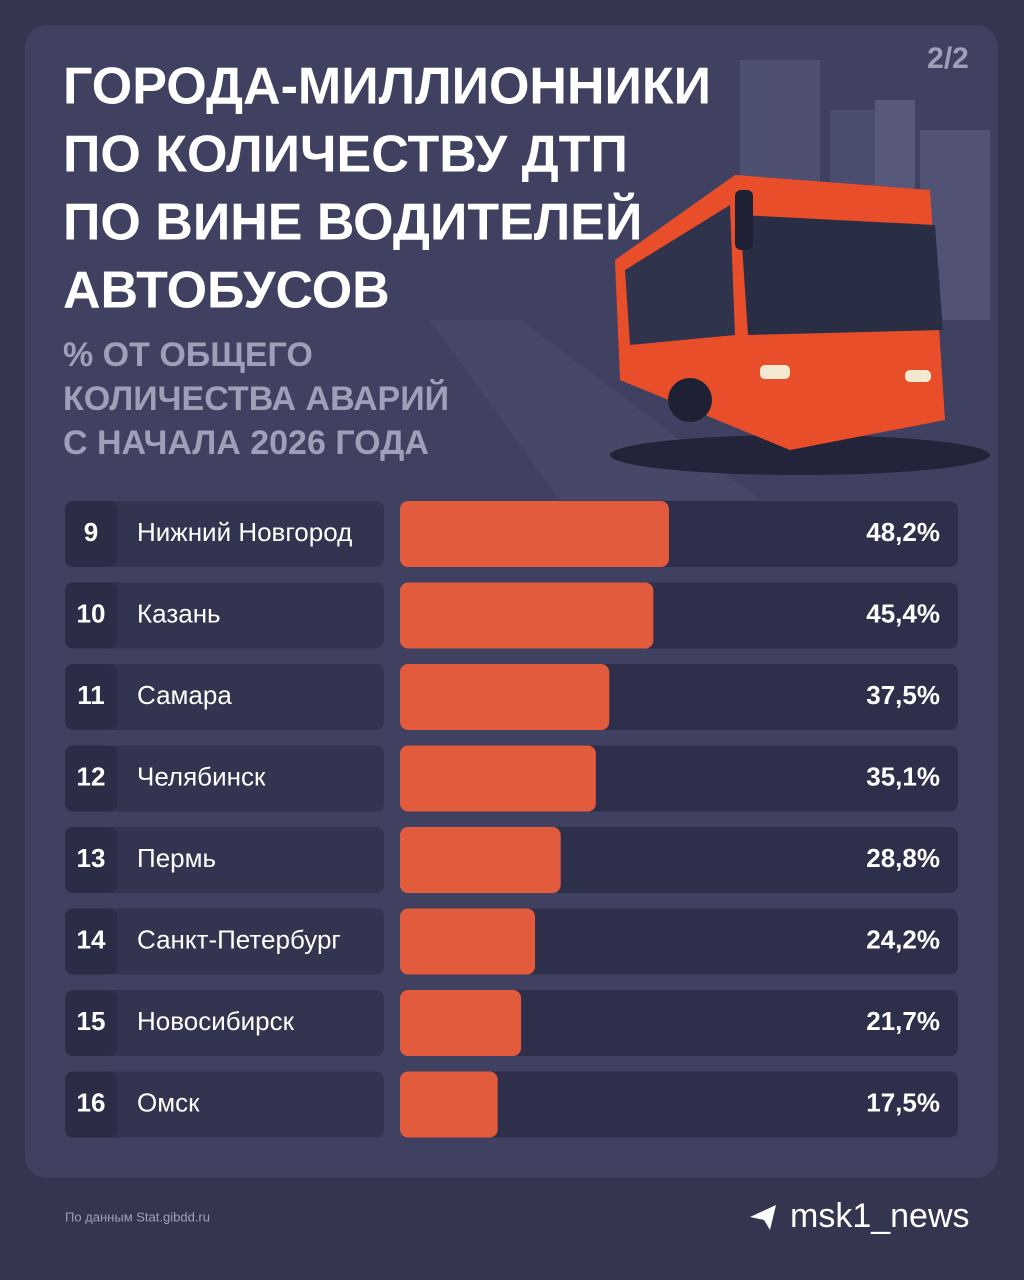 This screenshot has height=1280, width=1024. Describe the element at coordinates (244, 532) in the screenshot. I see `category-label: Нижний Новгород` at that location.